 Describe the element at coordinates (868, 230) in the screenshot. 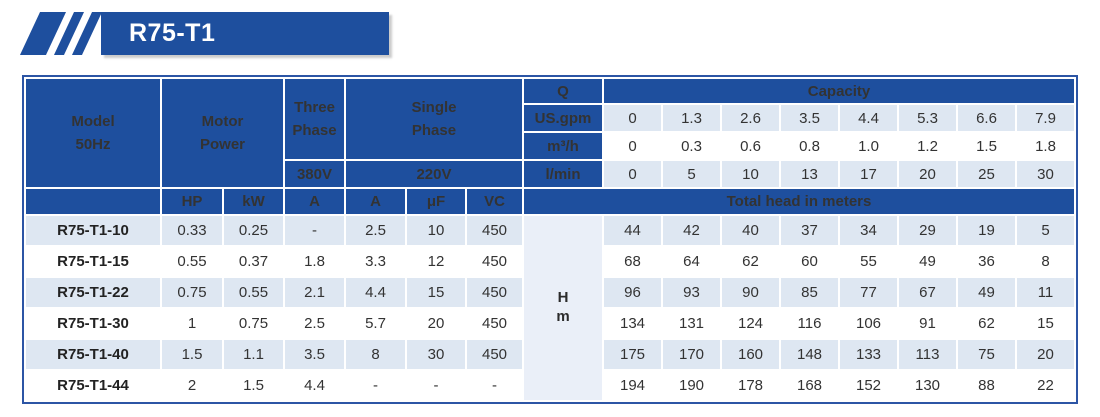

I see `head-value: 34` at that location.